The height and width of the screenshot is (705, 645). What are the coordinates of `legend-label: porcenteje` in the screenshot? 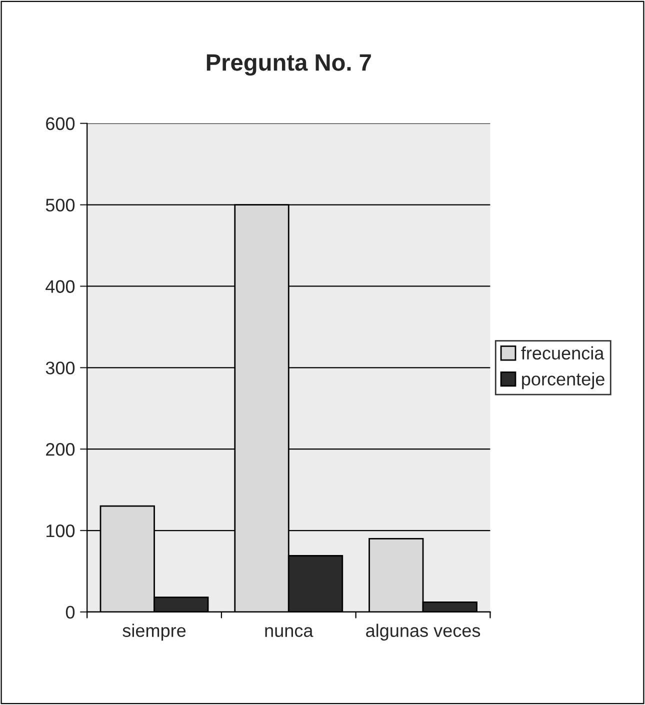 It's located at (563, 381).